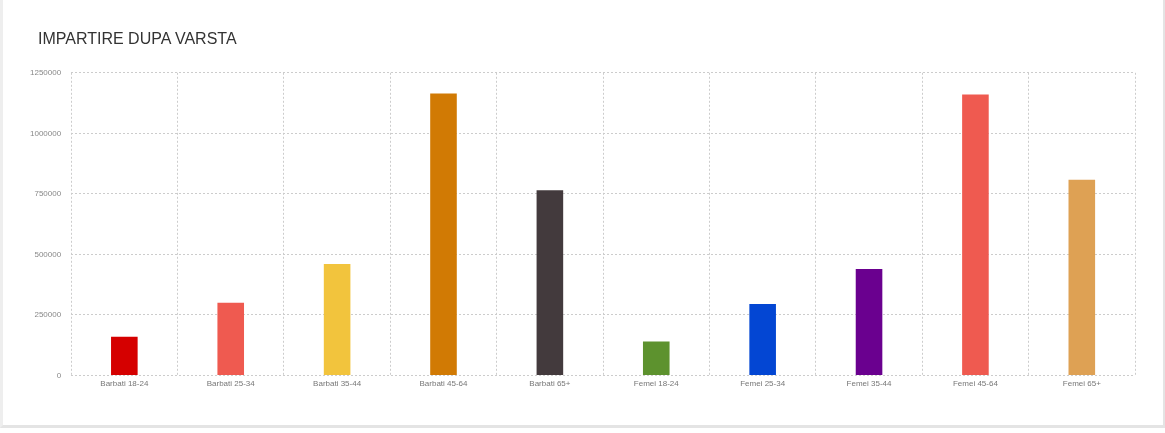  What do you see at coordinates (45, 133) in the screenshot?
I see `y-tick-label: 1000000` at bounding box center [45, 133].